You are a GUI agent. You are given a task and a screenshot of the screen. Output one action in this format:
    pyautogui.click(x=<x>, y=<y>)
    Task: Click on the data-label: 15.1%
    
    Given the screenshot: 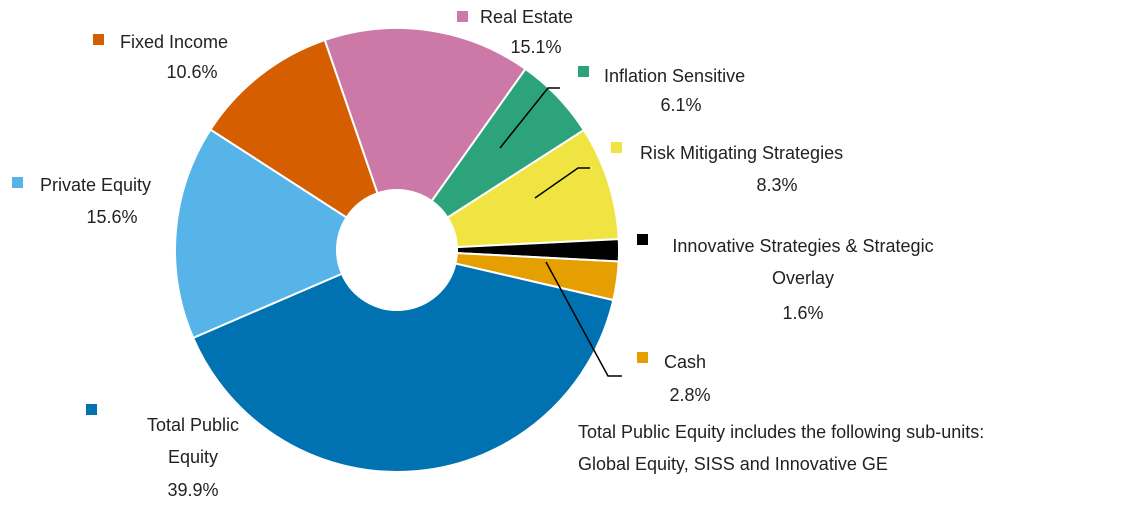 What is the action you would take?
    pyautogui.click(x=536, y=47)
    